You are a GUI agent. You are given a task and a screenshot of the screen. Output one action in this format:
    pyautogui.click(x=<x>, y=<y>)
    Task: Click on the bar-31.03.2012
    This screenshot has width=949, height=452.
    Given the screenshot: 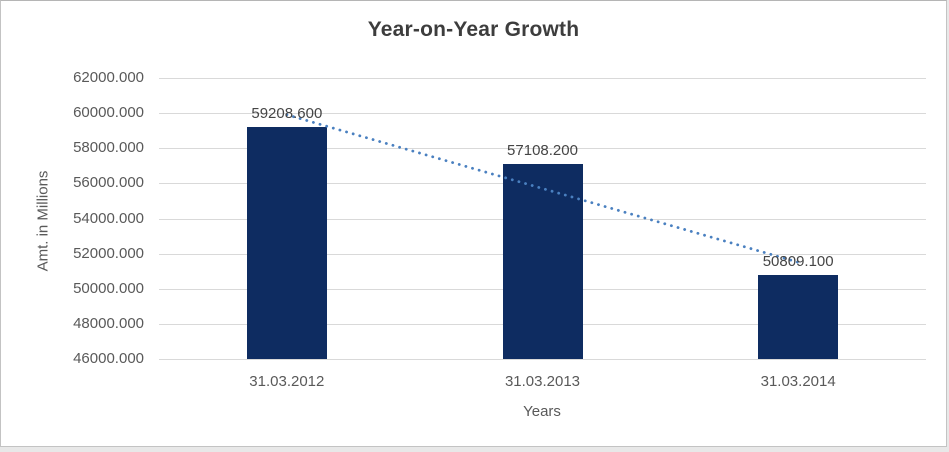 What is the action you would take?
    pyautogui.click(x=286, y=243)
    